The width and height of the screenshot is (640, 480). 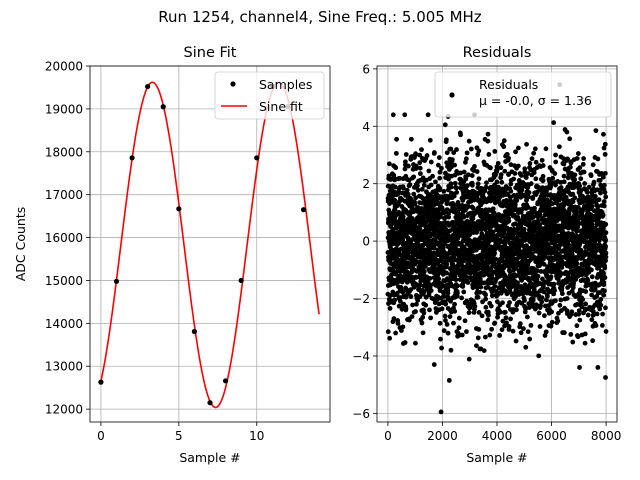 What do you see at coordinates (508, 84) in the screenshot?
I see `legend-residuals-label: Residuals` at bounding box center [508, 84].